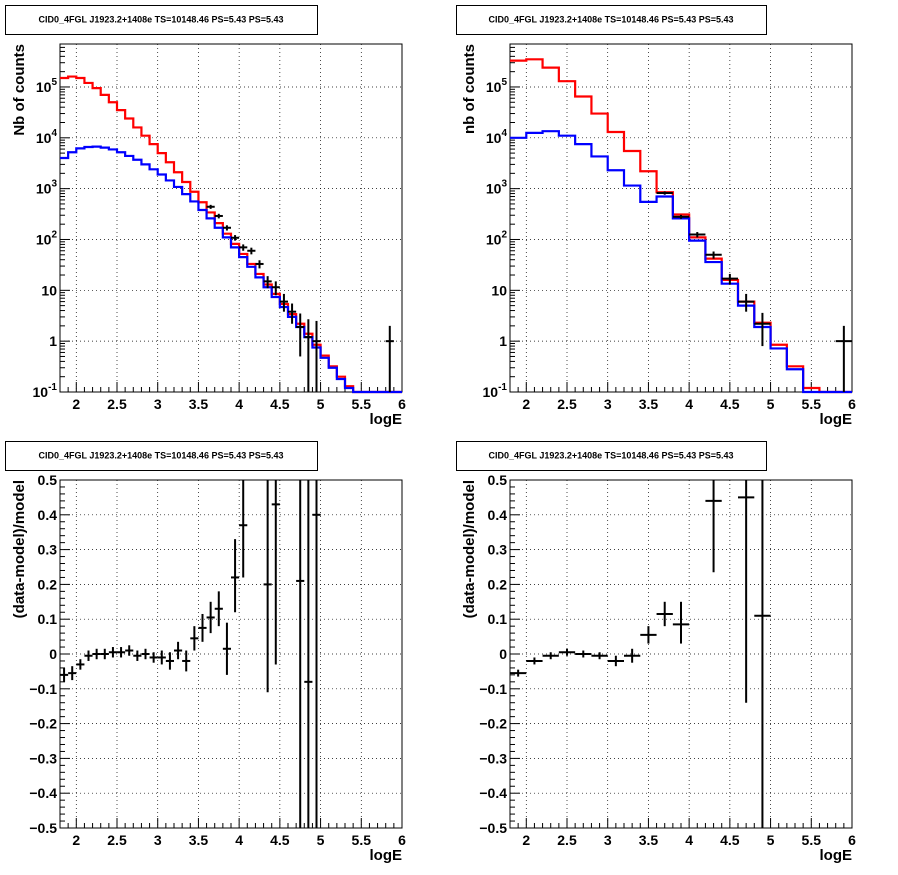 The image size is (898, 875). What do you see at coordinates (469, 549) in the screenshot?
I see `y-axis-label: (data-model)/model` at bounding box center [469, 549].